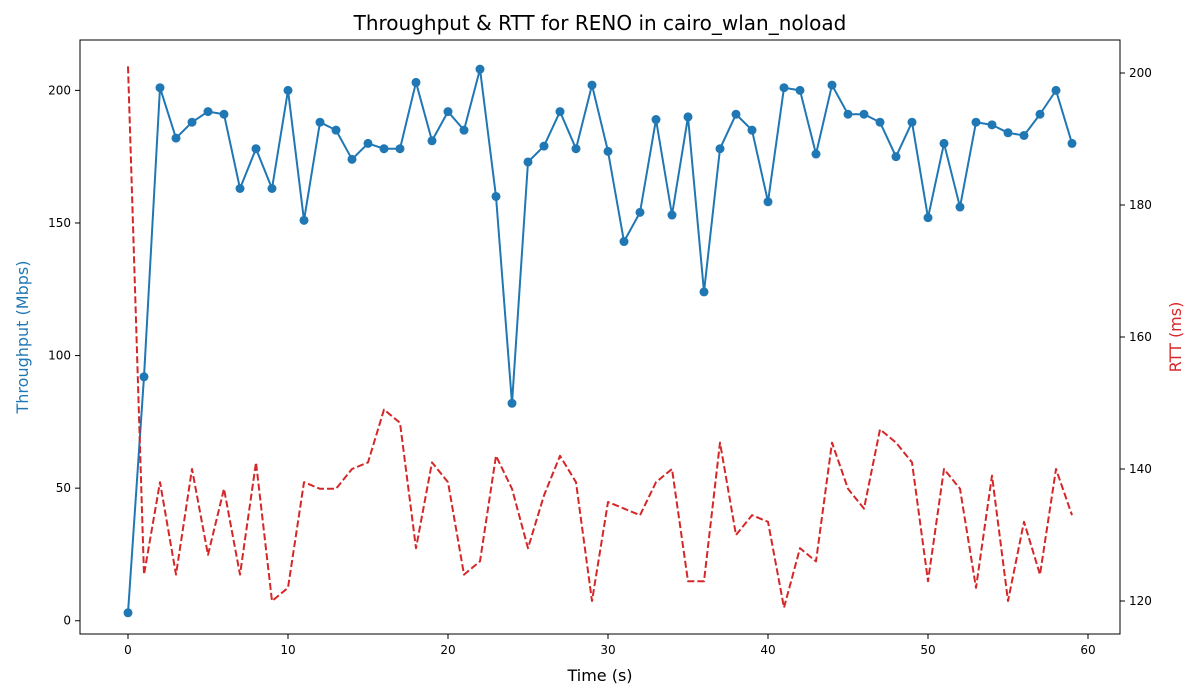  Describe the element at coordinates (63, 488) in the screenshot. I see `left-tick-label: 50` at that location.